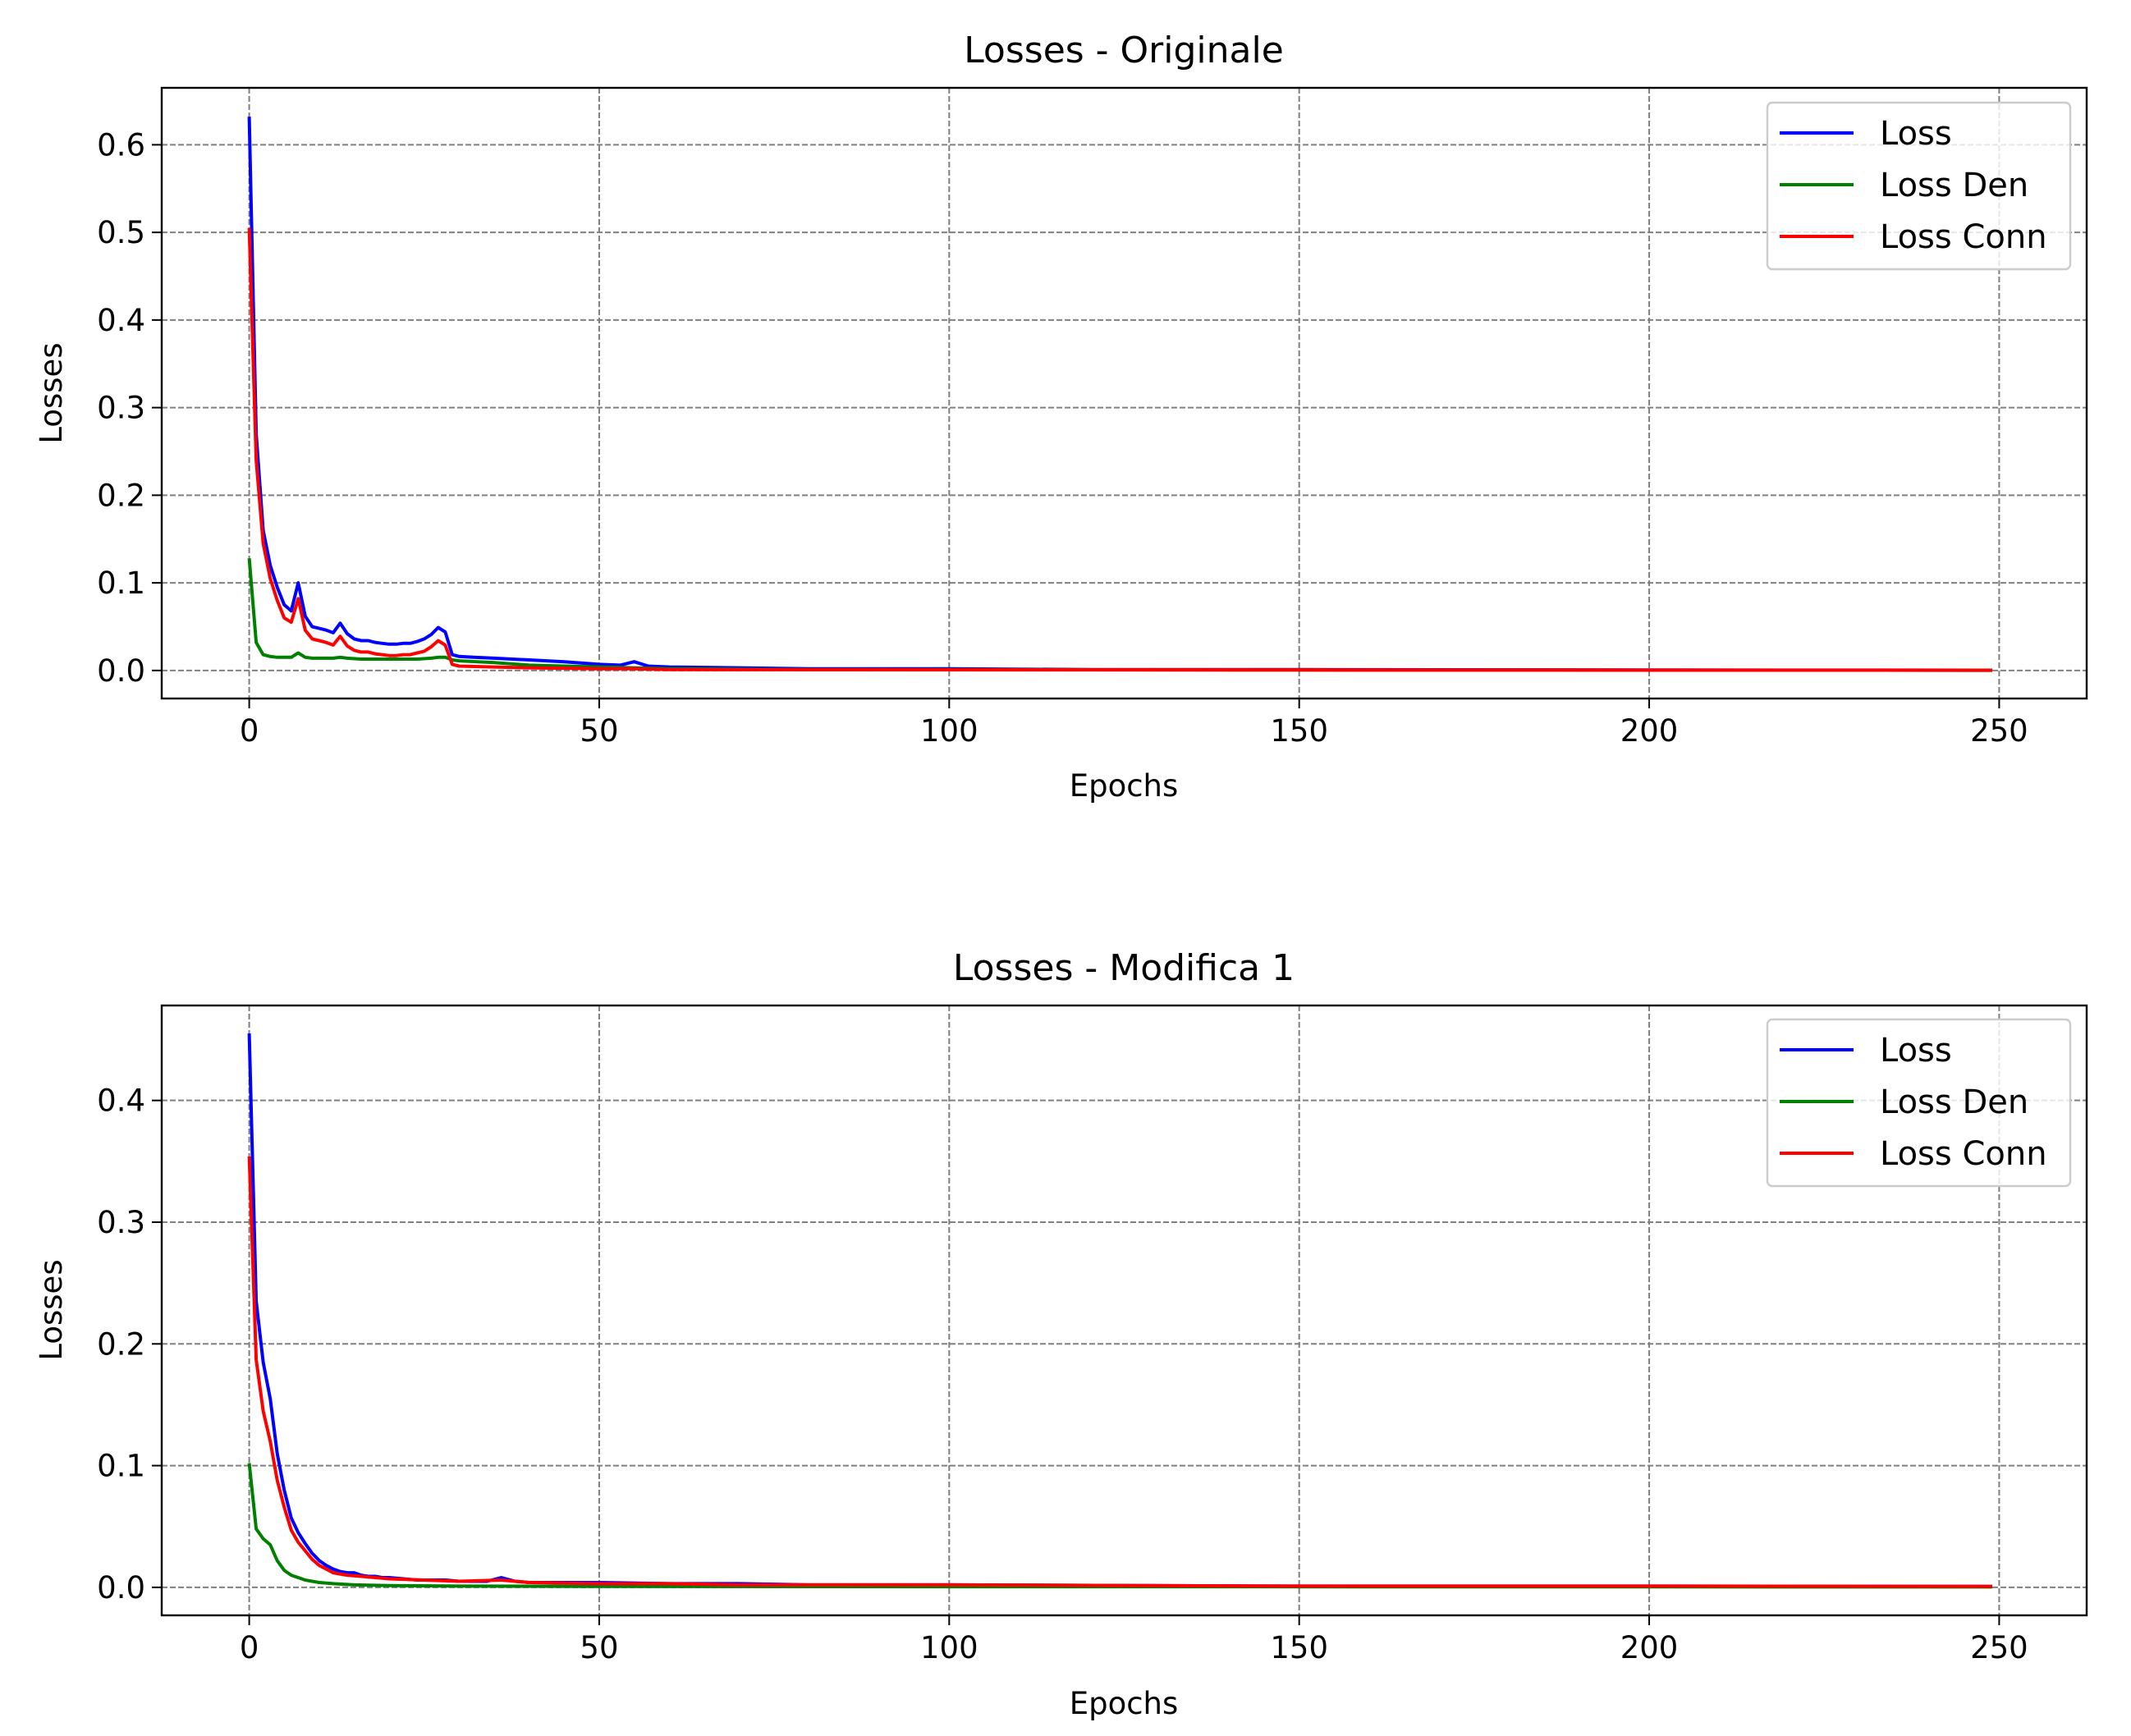 The image size is (2131, 1736). I want to click on legend-label-loss-conn-2: Loss Conn, so click(1963, 1154).